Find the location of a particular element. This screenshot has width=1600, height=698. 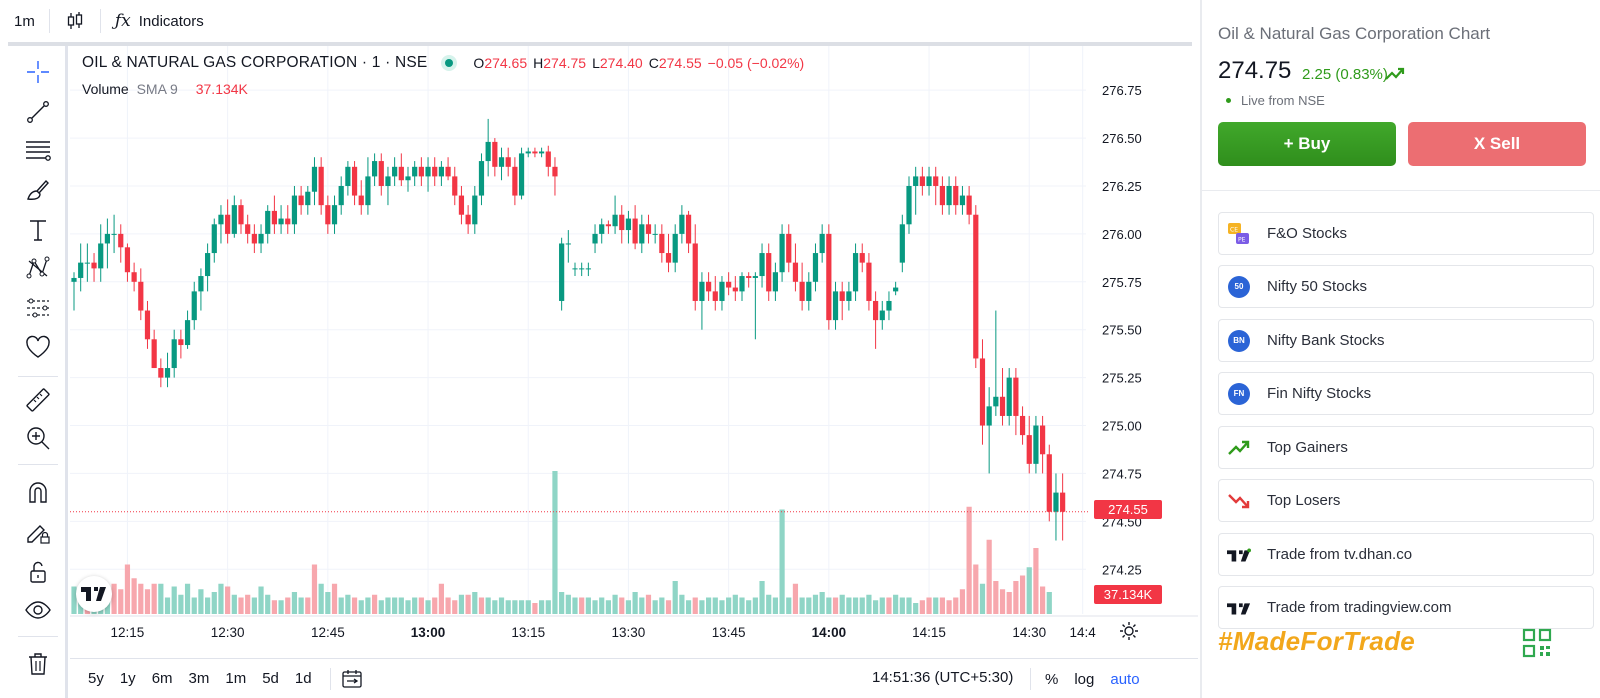

tradingview-logo is located at coordinates (94, 594).